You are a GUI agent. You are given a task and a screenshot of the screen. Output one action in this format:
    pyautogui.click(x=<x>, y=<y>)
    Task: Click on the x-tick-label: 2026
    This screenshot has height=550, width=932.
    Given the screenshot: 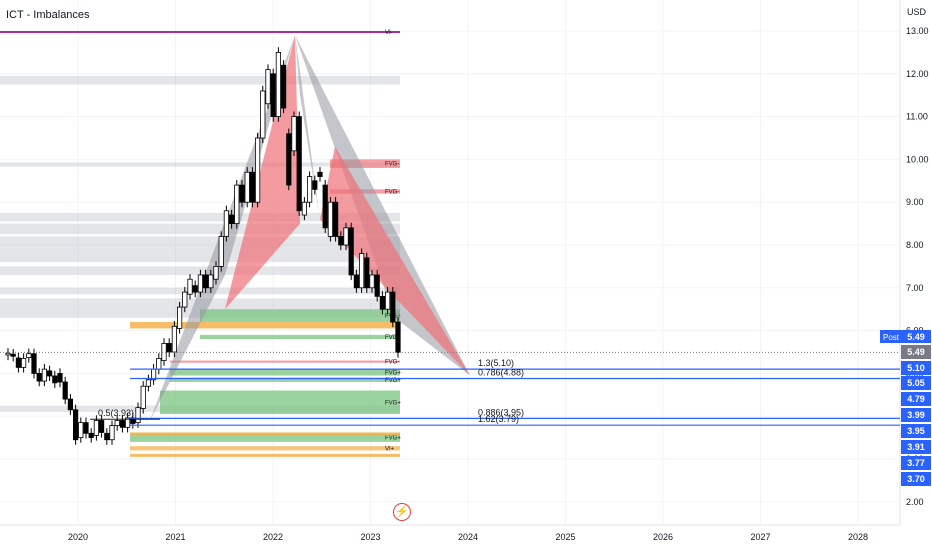 What is the action you would take?
    pyautogui.click(x=663, y=537)
    